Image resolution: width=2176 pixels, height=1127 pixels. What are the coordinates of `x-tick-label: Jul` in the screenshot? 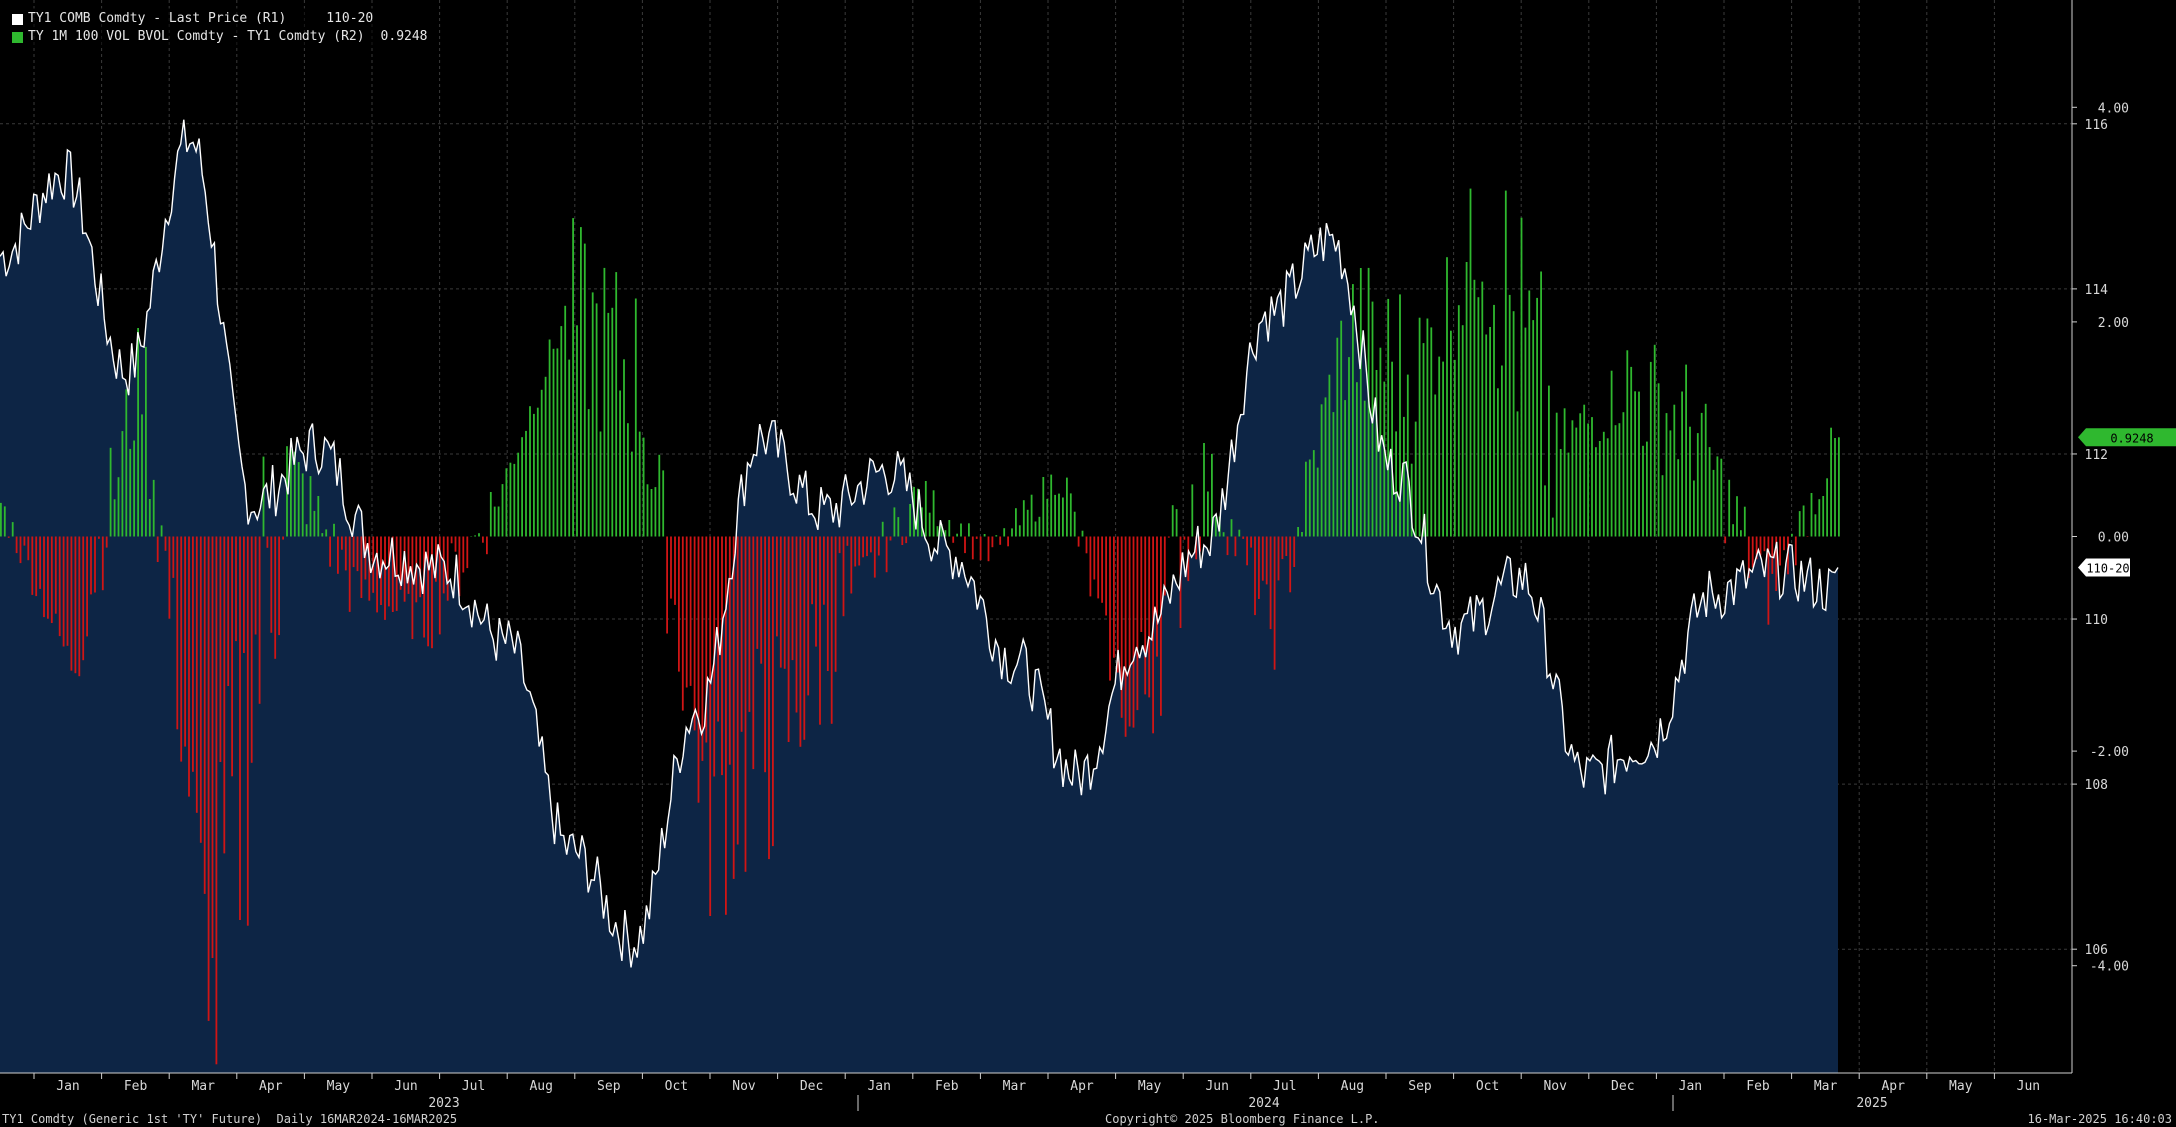 It's located at (473, 1086).